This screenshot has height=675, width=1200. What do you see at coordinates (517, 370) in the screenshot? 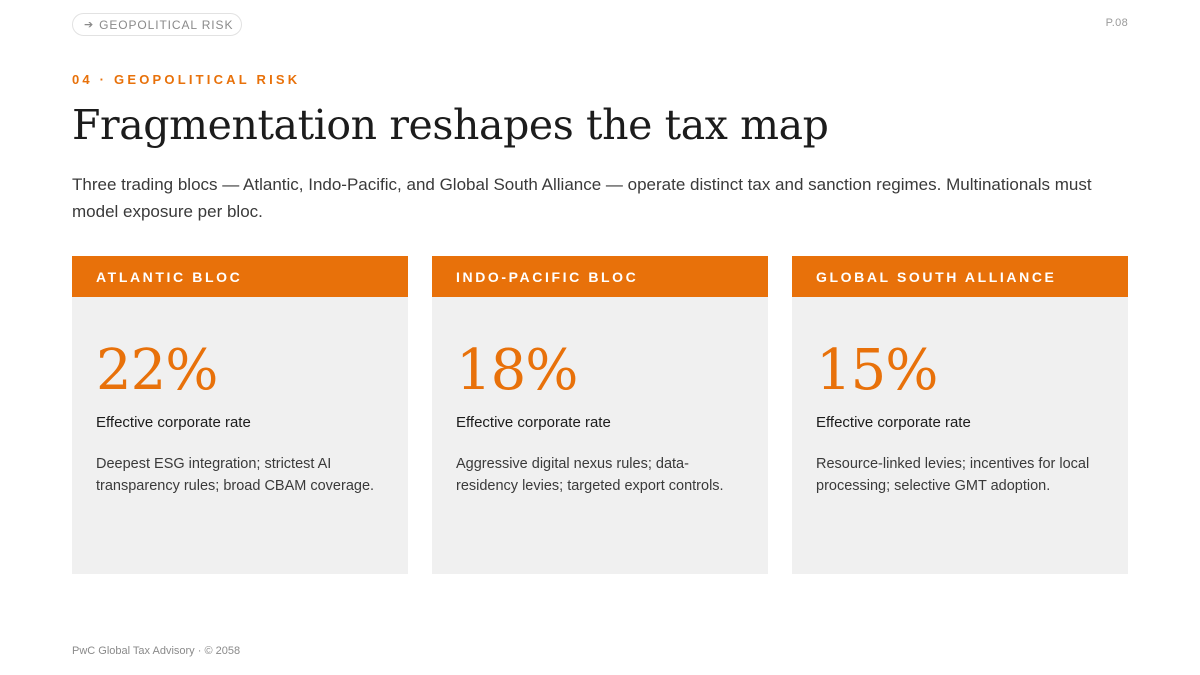
I see `bloc-card-rate: 18%` at bounding box center [517, 370].